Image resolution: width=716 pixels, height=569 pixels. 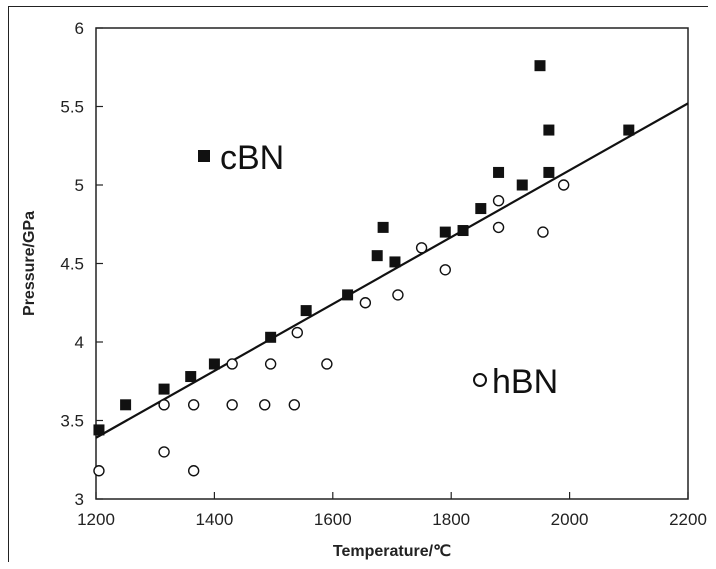 What do you see at coordinates (333, 519) in the screenshot?
I see `x-tick-label: 1600` at bounding box center [333, 519].